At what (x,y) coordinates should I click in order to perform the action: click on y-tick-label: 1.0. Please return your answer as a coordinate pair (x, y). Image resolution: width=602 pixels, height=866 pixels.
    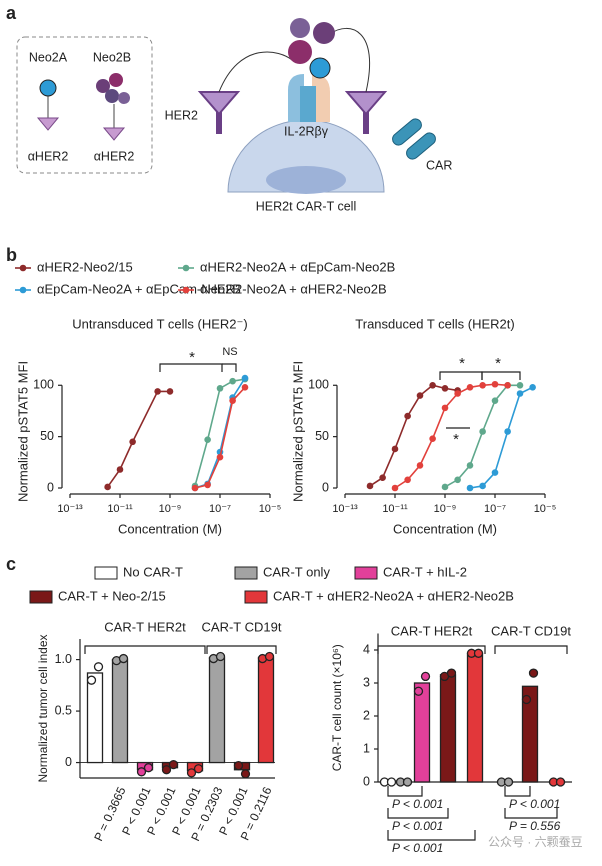
    Looking at the image, I should click on (63, 659).